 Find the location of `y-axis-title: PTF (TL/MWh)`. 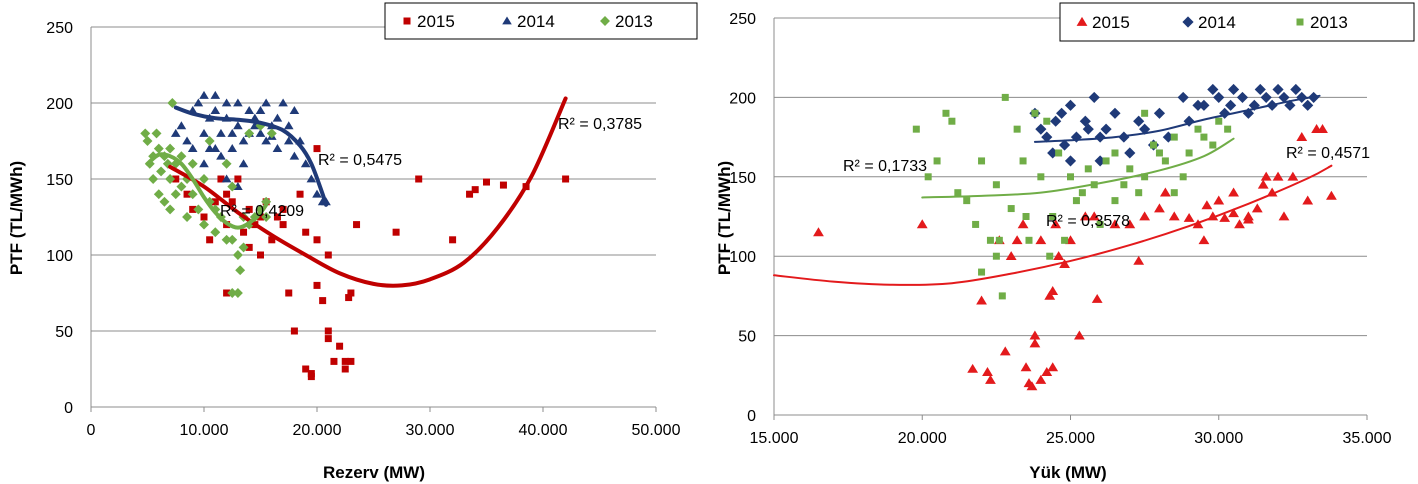

y-axis-title: PTF (TL/MWh) is located at coordinates (16, 218).